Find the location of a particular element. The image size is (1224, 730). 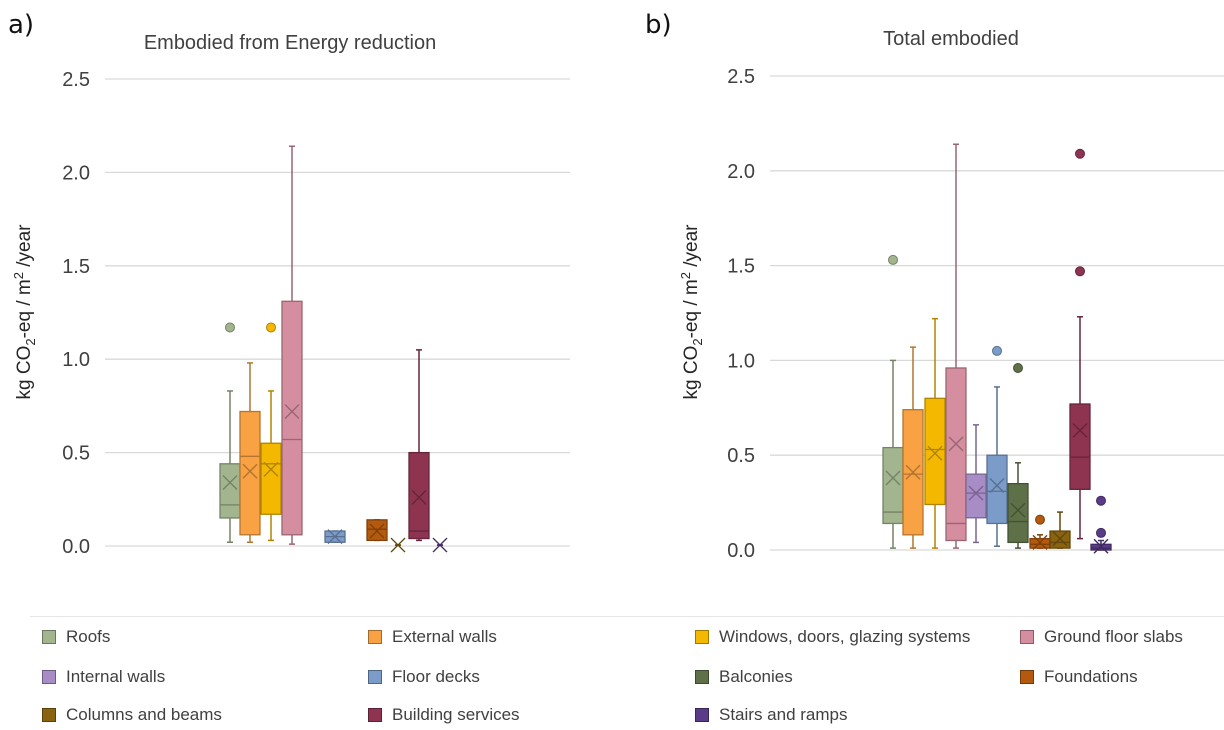

panel-b-letter: b) is located at coordinates (658, 25).